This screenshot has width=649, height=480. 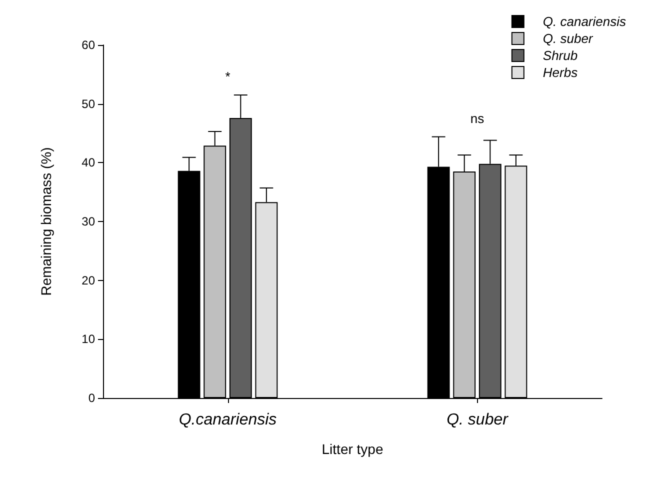 I want to click on legend-label: Shrub, so click(x=560, y=55).